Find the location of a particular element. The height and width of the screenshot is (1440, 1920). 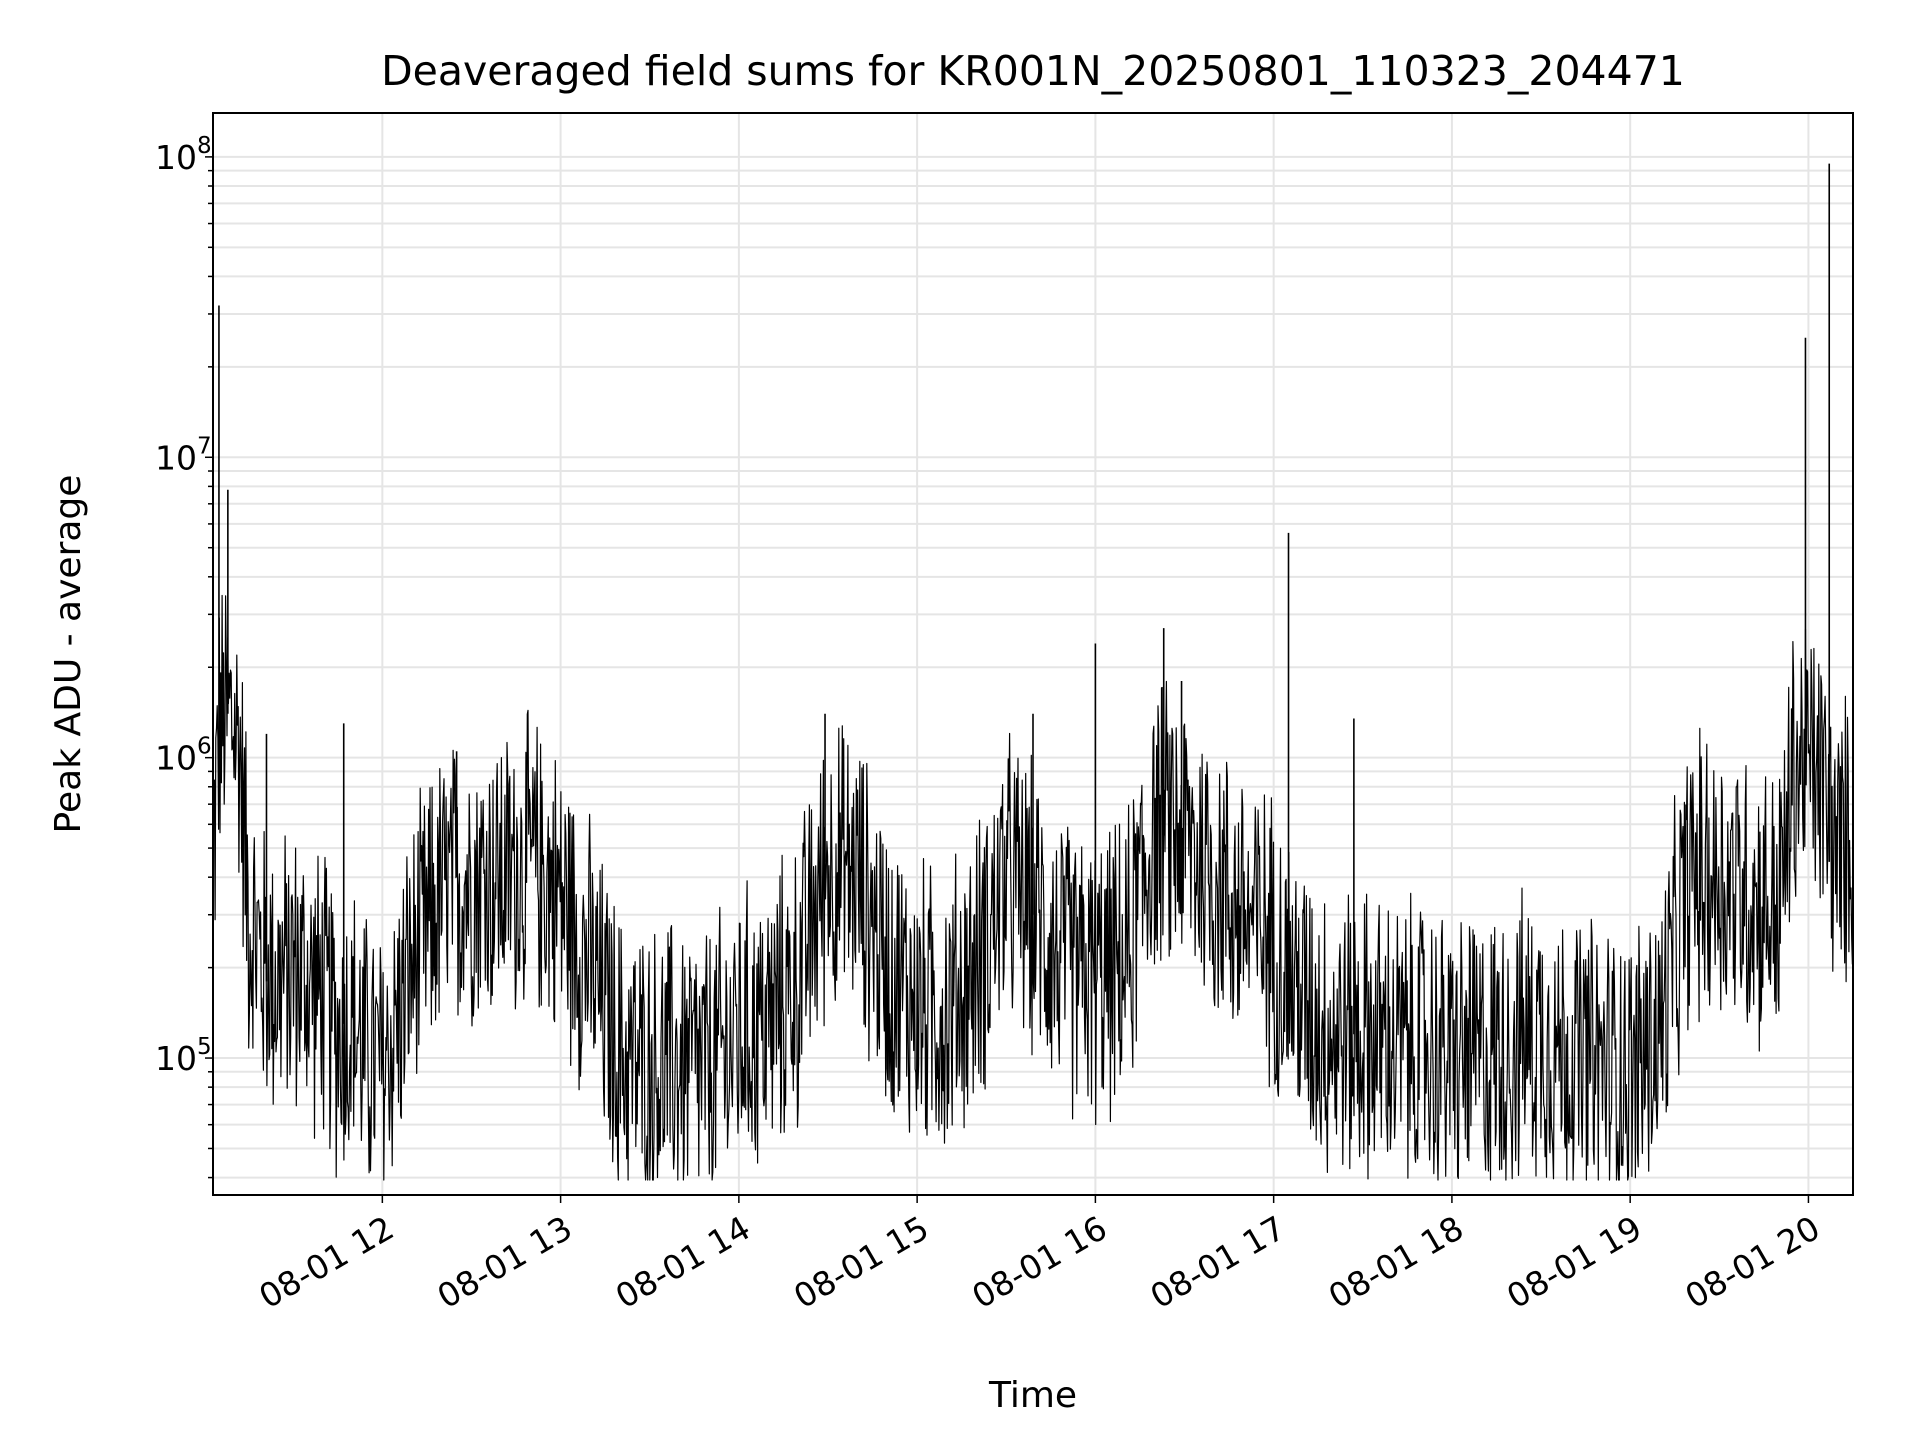

y-tick-label: 10⁷ is located at coordinates (183, 455).